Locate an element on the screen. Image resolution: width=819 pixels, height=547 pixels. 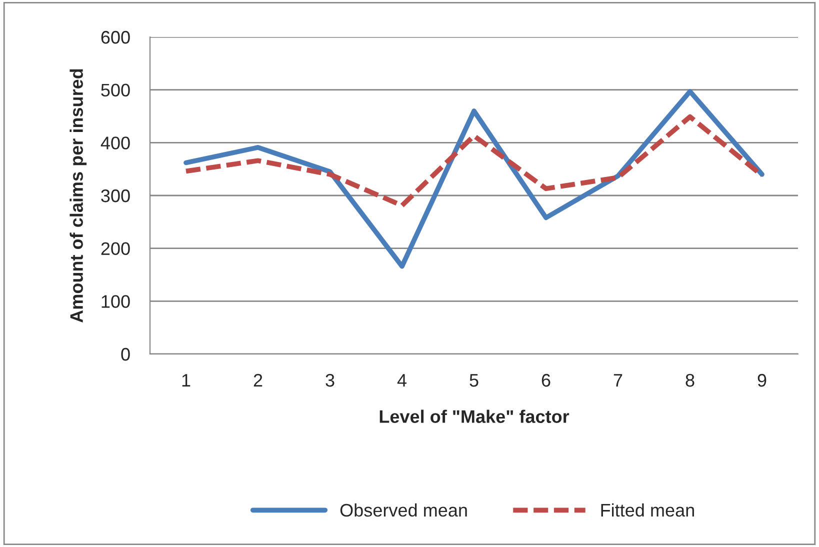
y-tick-label: 600 is located at coordinates (115, 37).